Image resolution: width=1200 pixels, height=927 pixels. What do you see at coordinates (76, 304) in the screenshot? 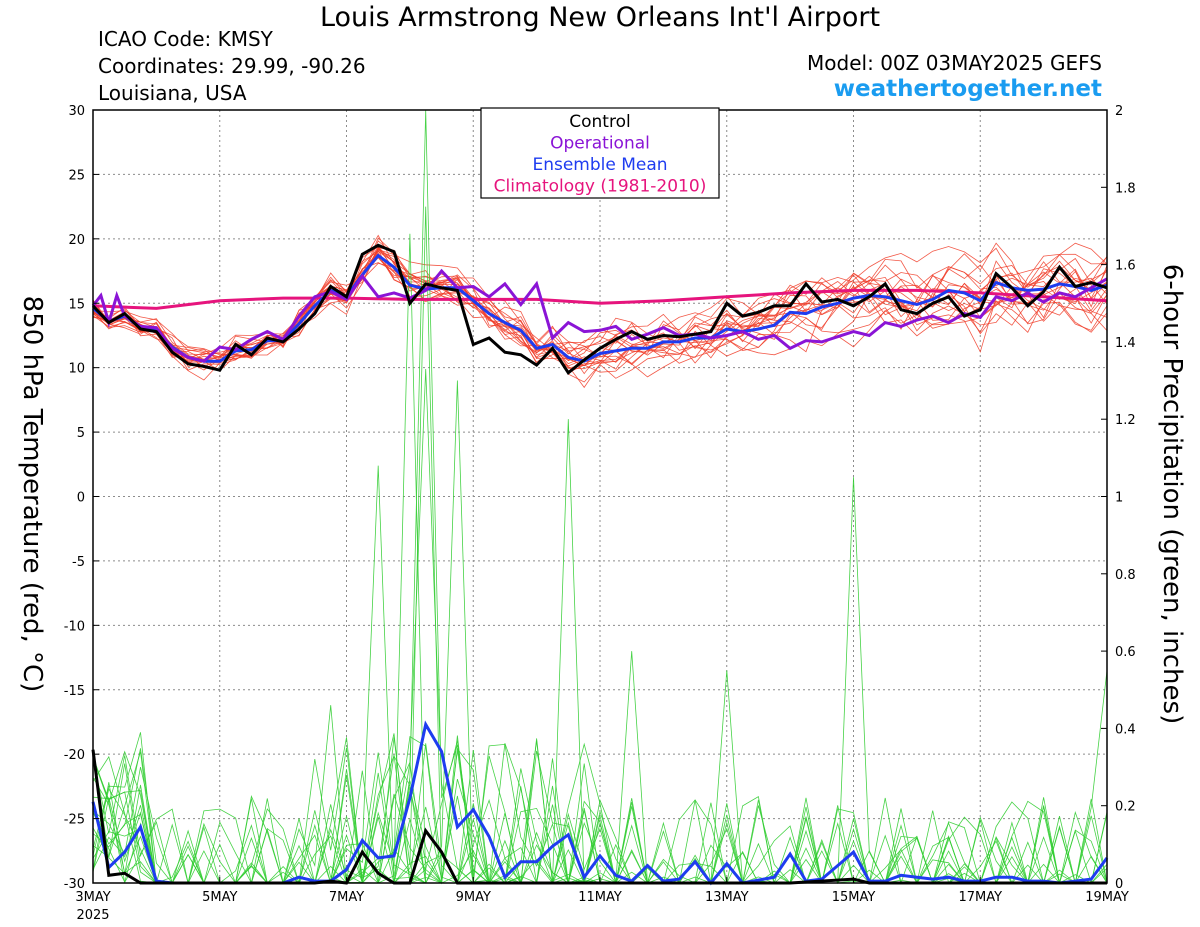
I see `y-left-tick-label: 15` at bounding box center [76, 304].